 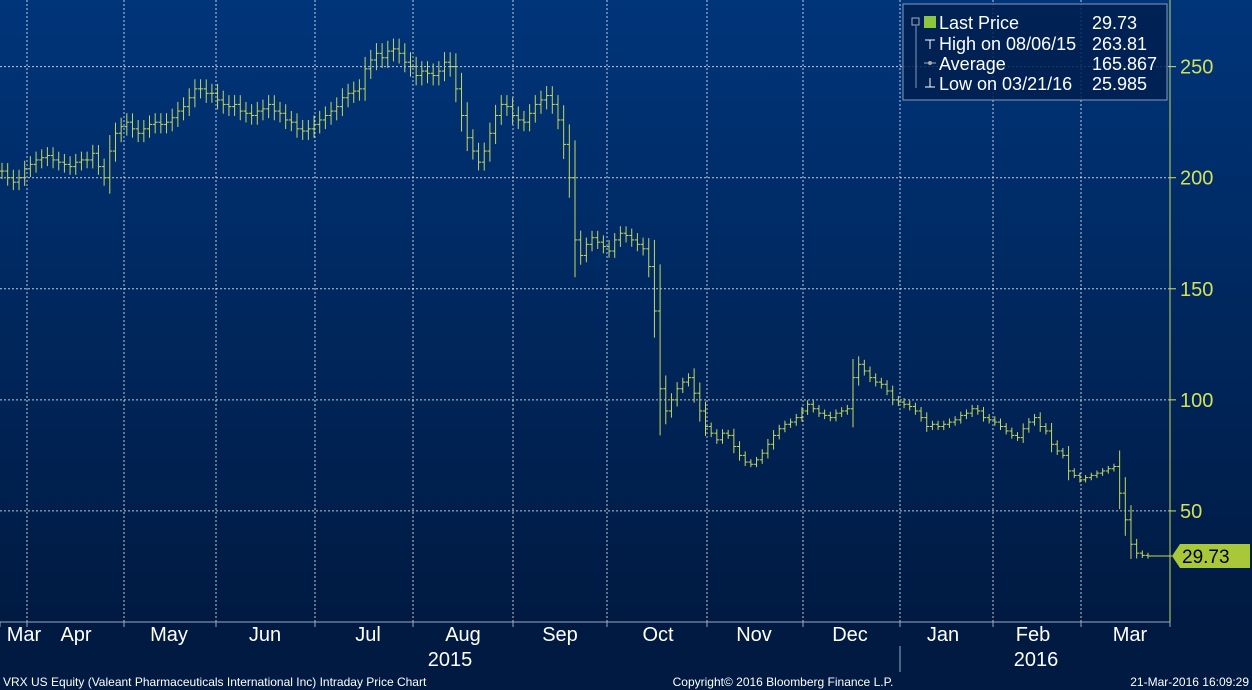 I want to click on legend-high-label: High on 08/06/15, so click(x=1007, y=44).